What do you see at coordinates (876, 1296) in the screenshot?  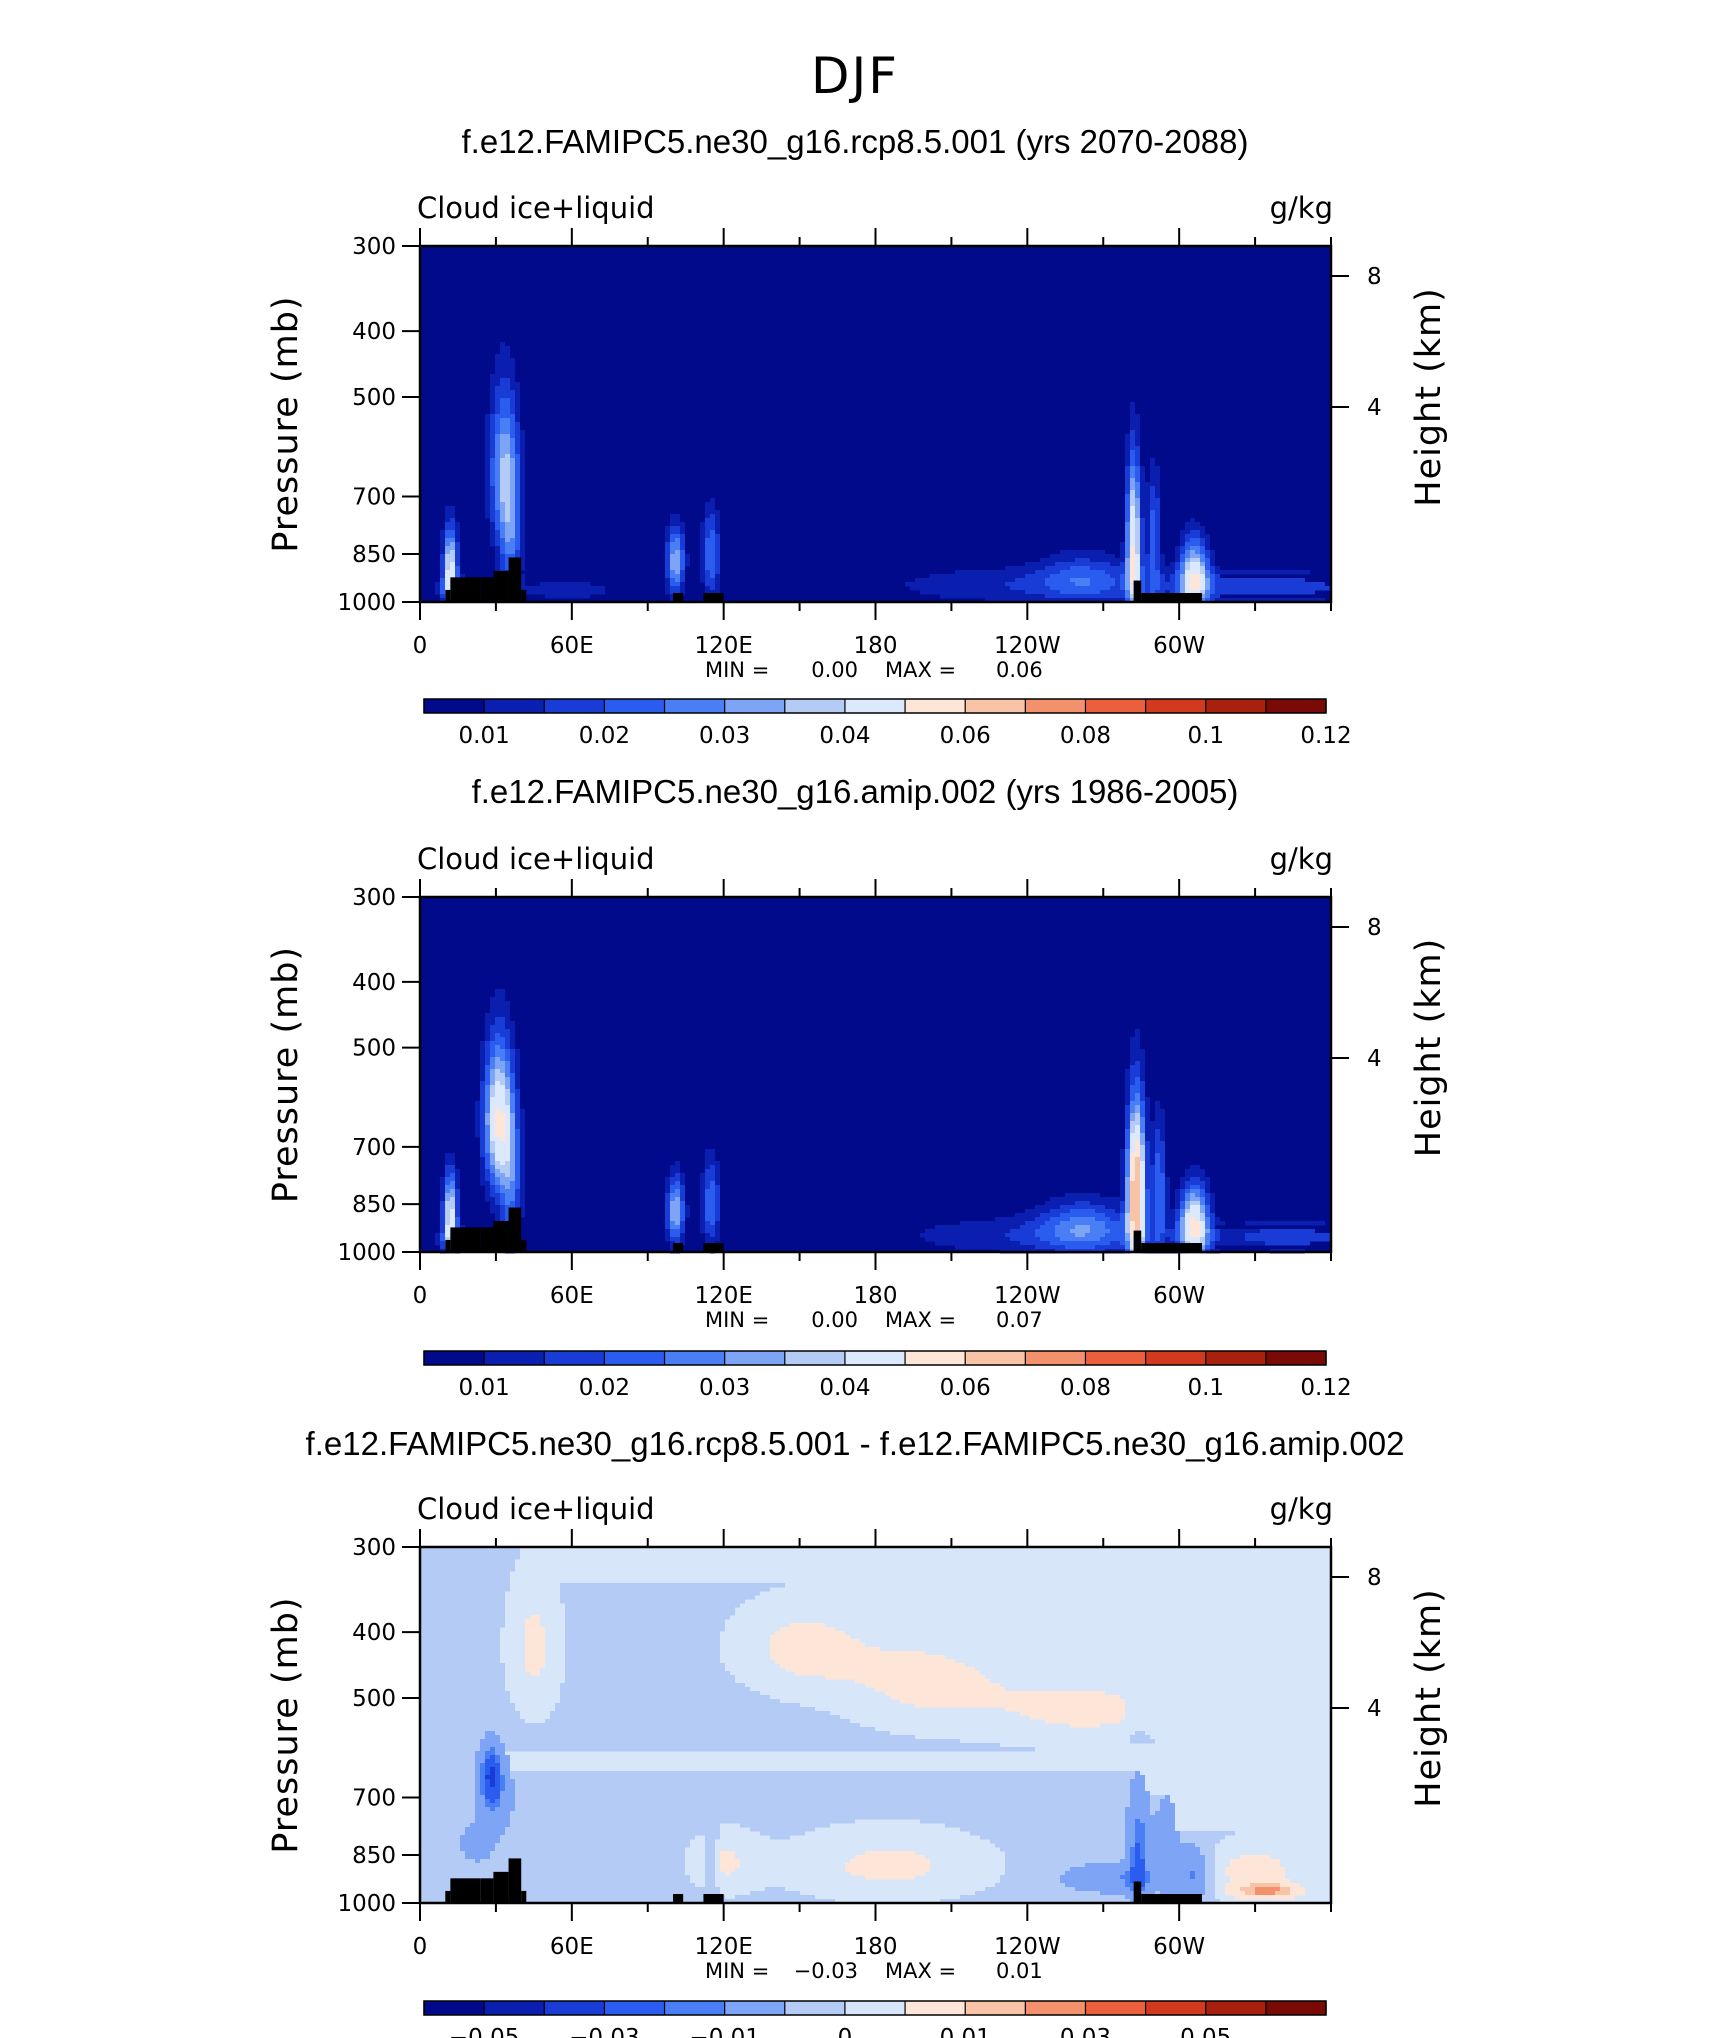 I see `x-tick-label: 180` at bounding box center [876, 1296].